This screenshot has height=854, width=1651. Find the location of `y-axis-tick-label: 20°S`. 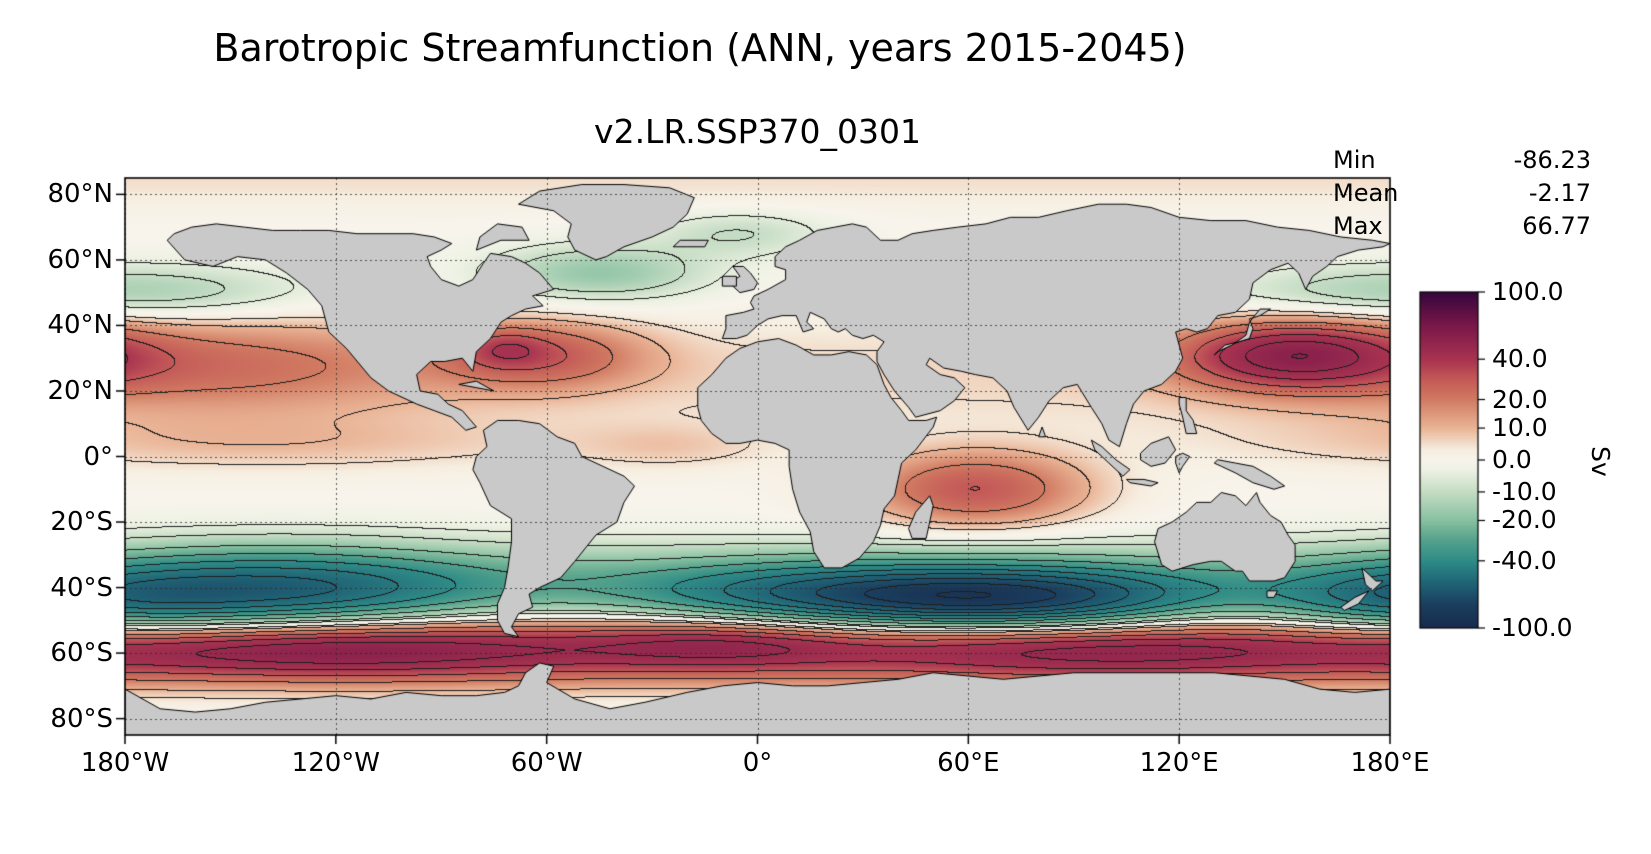

y-axis-tick-label: 20°S is located at coordinates (81, 522).